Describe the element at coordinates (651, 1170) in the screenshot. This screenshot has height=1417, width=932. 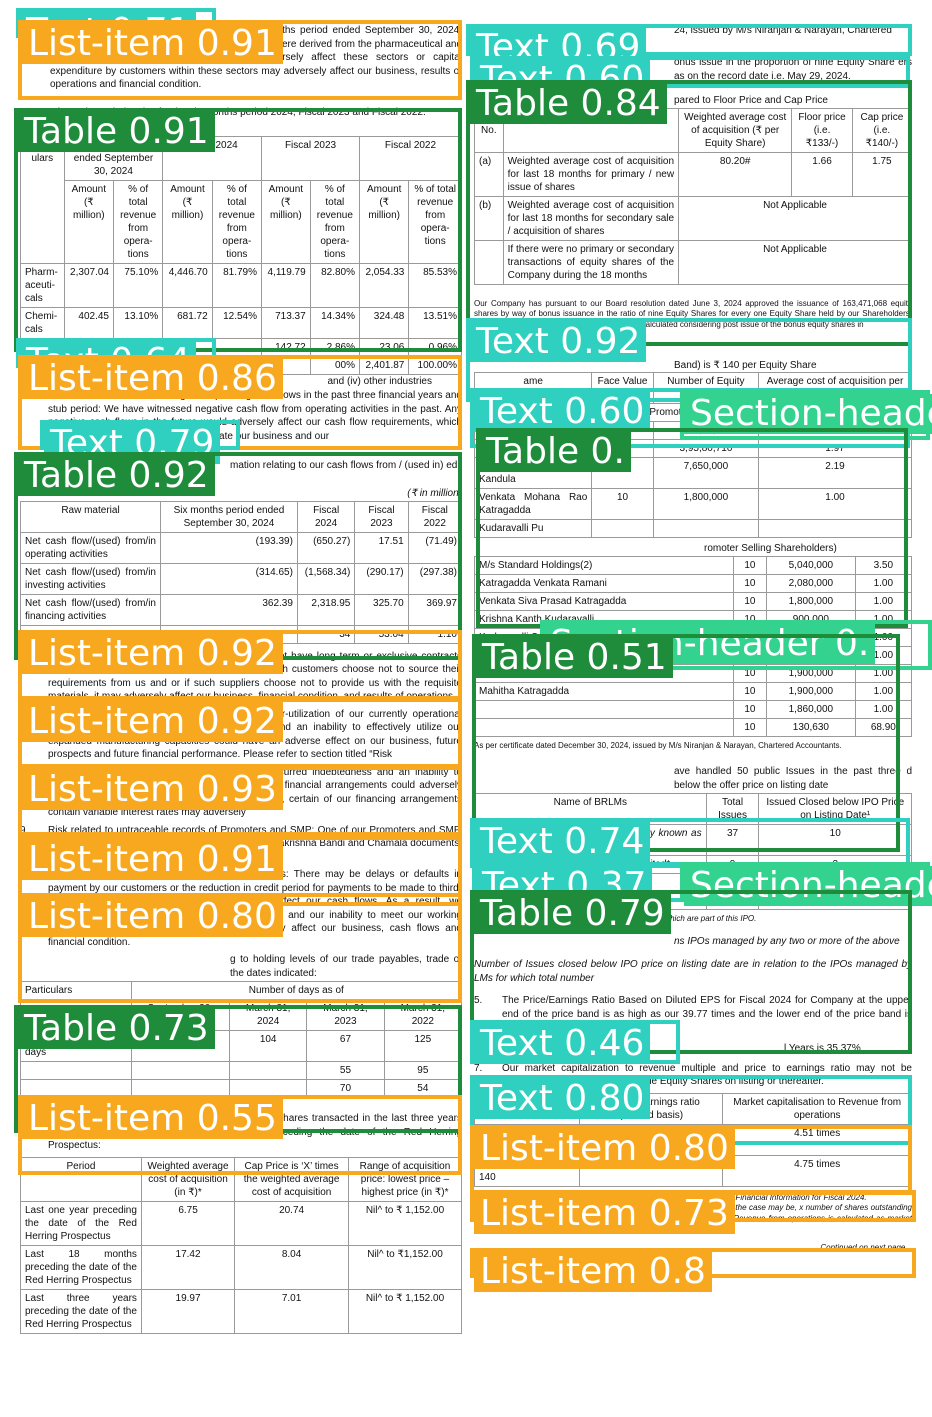
I see `table-cell: 39.77` at that location.